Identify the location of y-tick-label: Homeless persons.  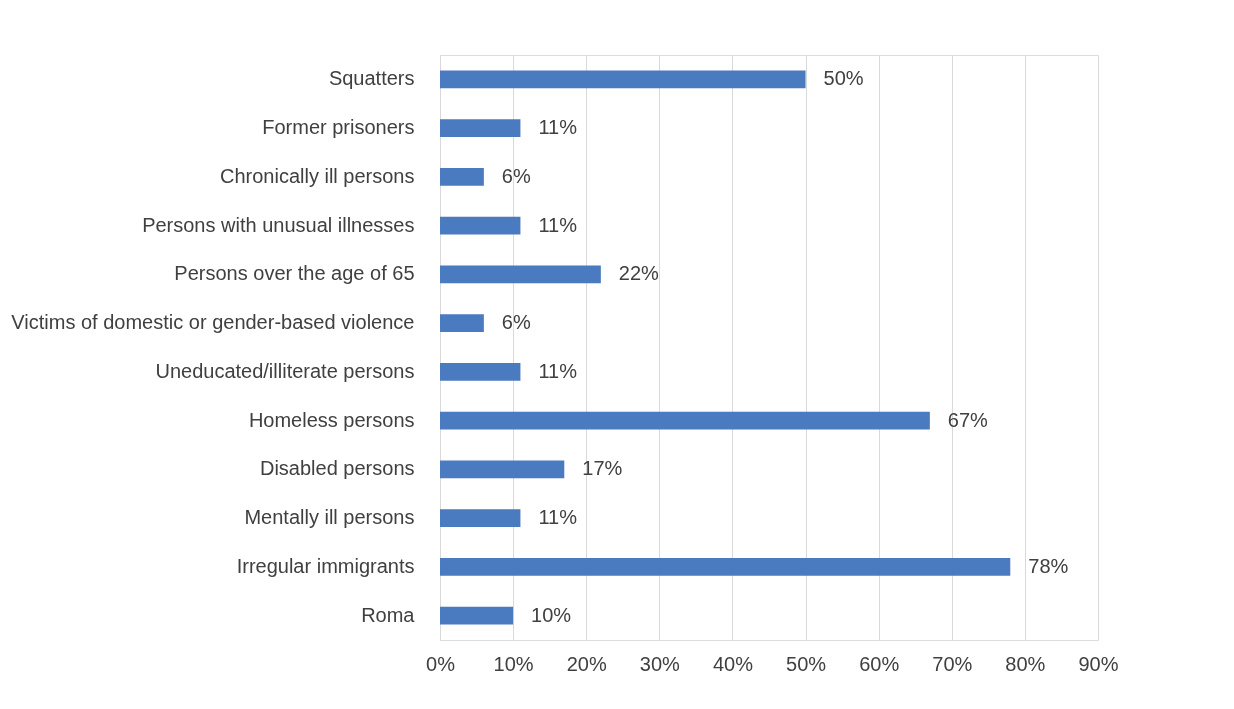
(331, 419).